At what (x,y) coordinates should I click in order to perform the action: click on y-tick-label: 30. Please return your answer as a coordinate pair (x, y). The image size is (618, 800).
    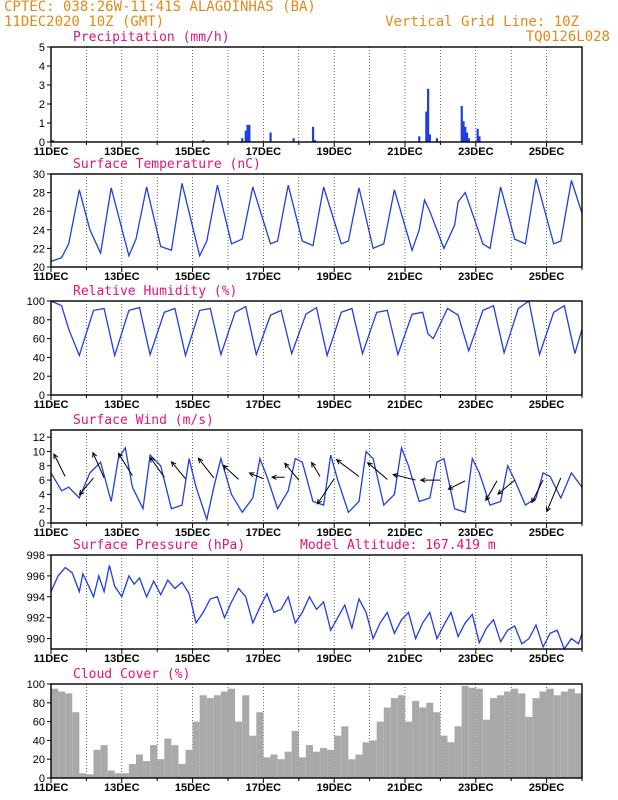
    Looking at the image, I should click on (39, 175).